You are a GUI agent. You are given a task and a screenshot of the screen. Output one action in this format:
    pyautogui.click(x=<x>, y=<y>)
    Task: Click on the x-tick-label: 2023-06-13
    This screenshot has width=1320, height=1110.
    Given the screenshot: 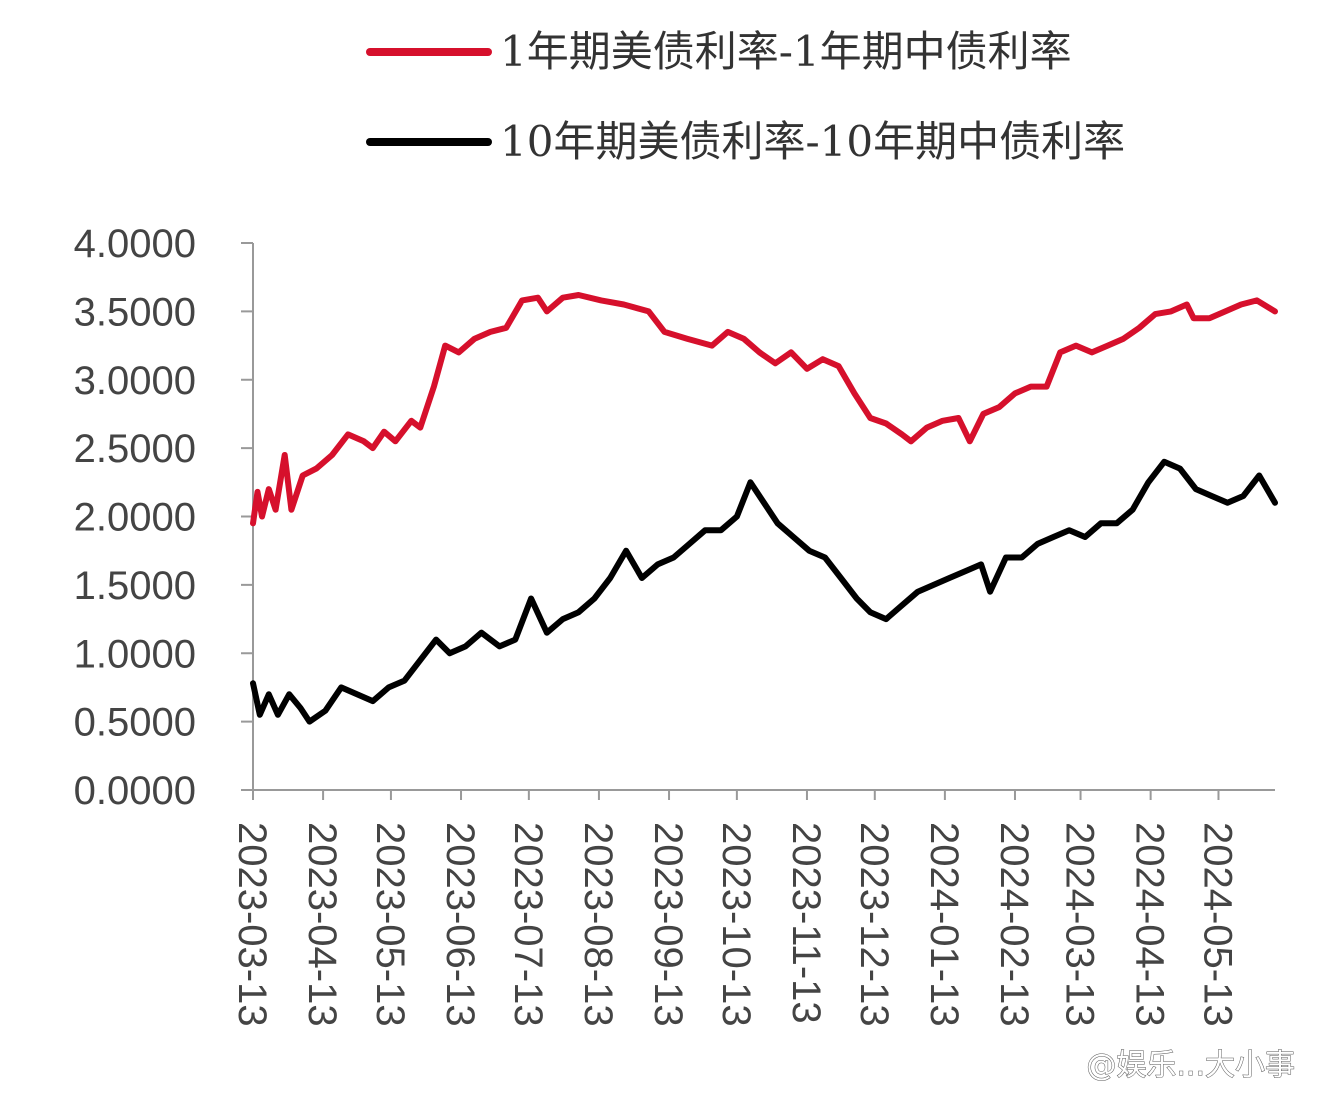 What is the action you would take?
    pyautogui.click(x=460, y=924)
    